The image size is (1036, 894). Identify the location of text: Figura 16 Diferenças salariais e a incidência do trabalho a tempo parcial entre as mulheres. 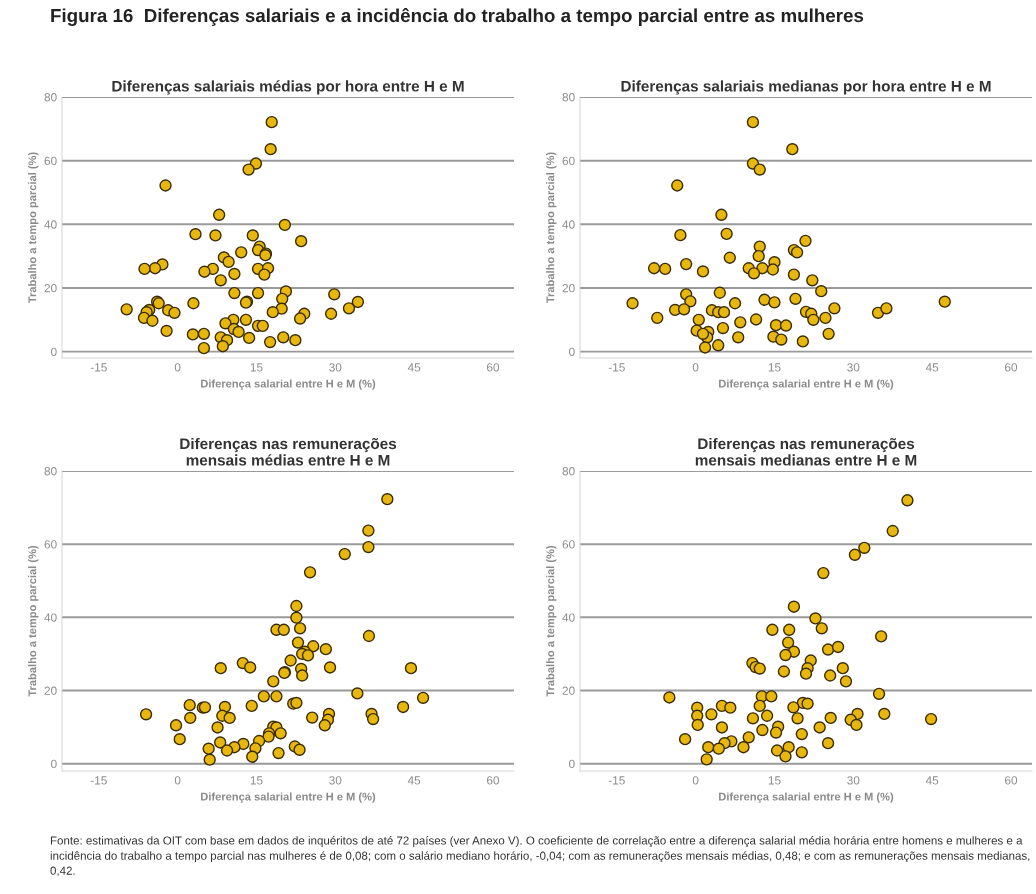
(457, 17).